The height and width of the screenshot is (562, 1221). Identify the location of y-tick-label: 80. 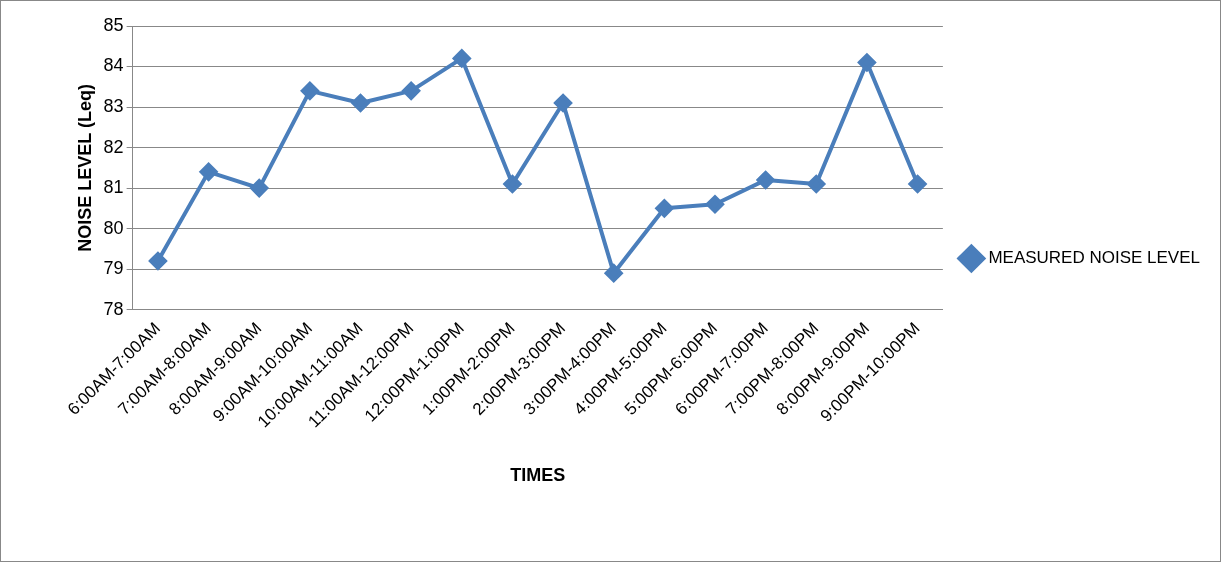
(113, 227).